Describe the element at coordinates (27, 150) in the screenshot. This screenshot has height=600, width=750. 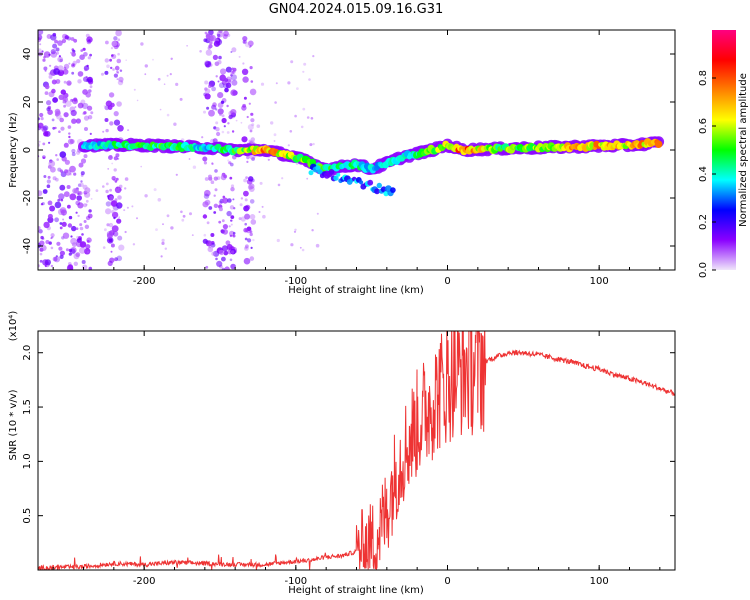
I see `y-tick-label: 0` at that location.